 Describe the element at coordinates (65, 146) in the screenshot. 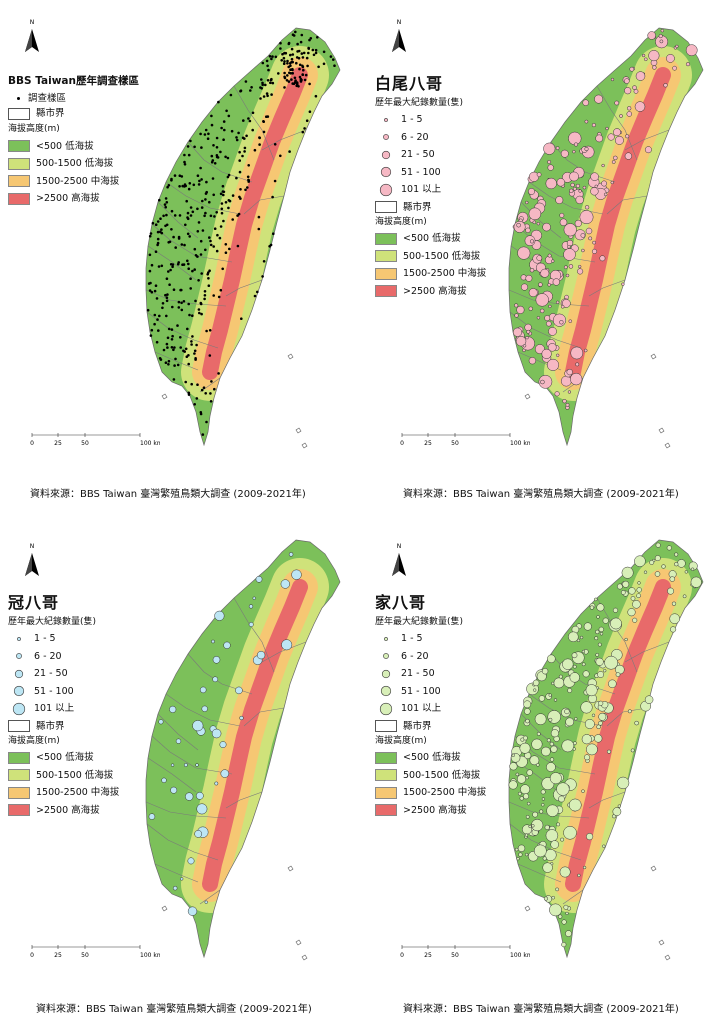

I see `elevation-label: <500 低海拔` at that location.